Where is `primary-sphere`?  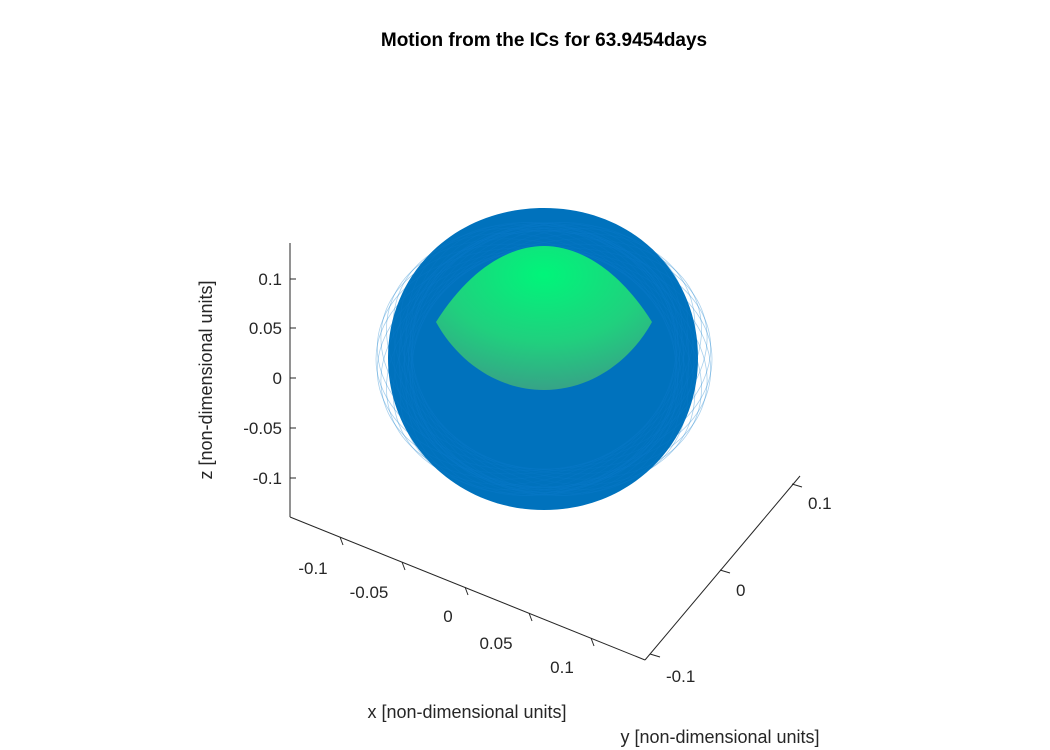
primary-sphere is located at coordinates (544, 318).